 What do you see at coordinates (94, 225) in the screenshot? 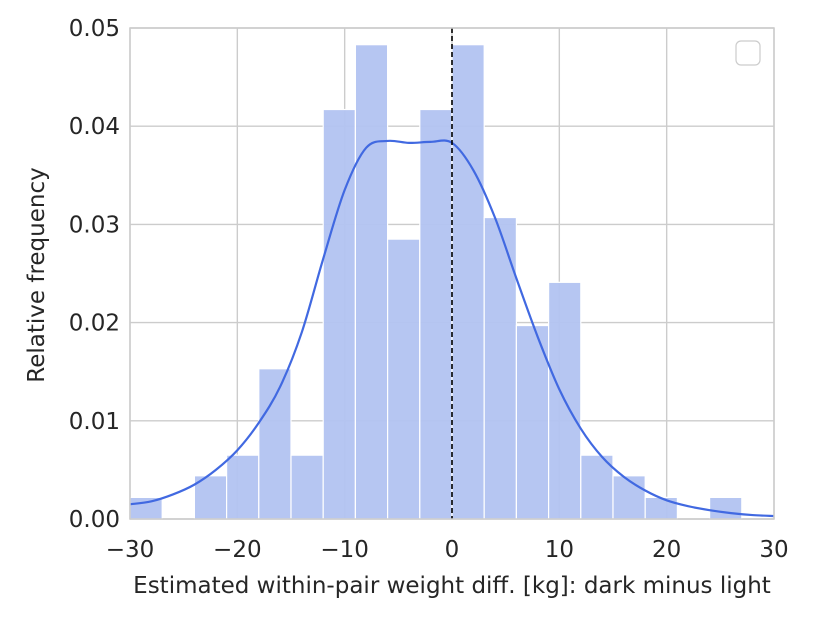
I see `y-tick-label: 0.03` at bounding box center [94, 225].